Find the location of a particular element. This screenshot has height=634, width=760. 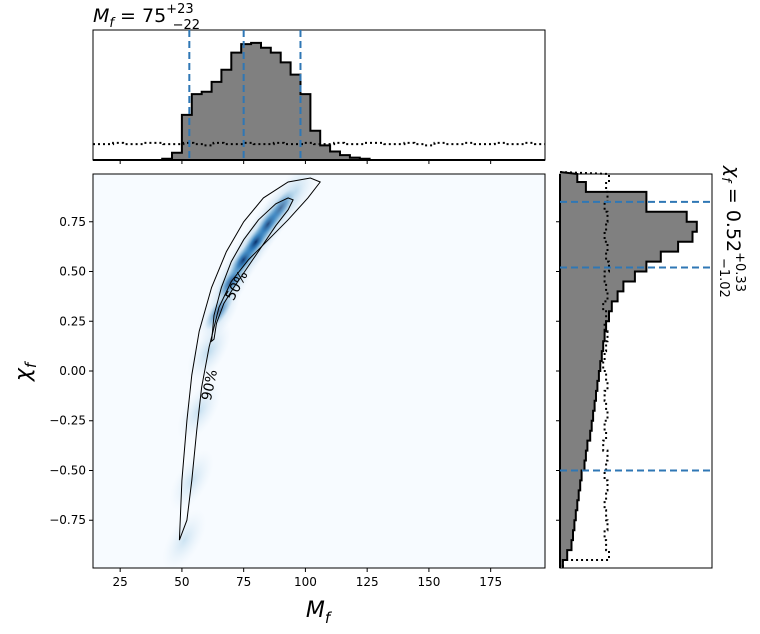

x-tick-label-2: 75 is located at coordinates (243, 582).